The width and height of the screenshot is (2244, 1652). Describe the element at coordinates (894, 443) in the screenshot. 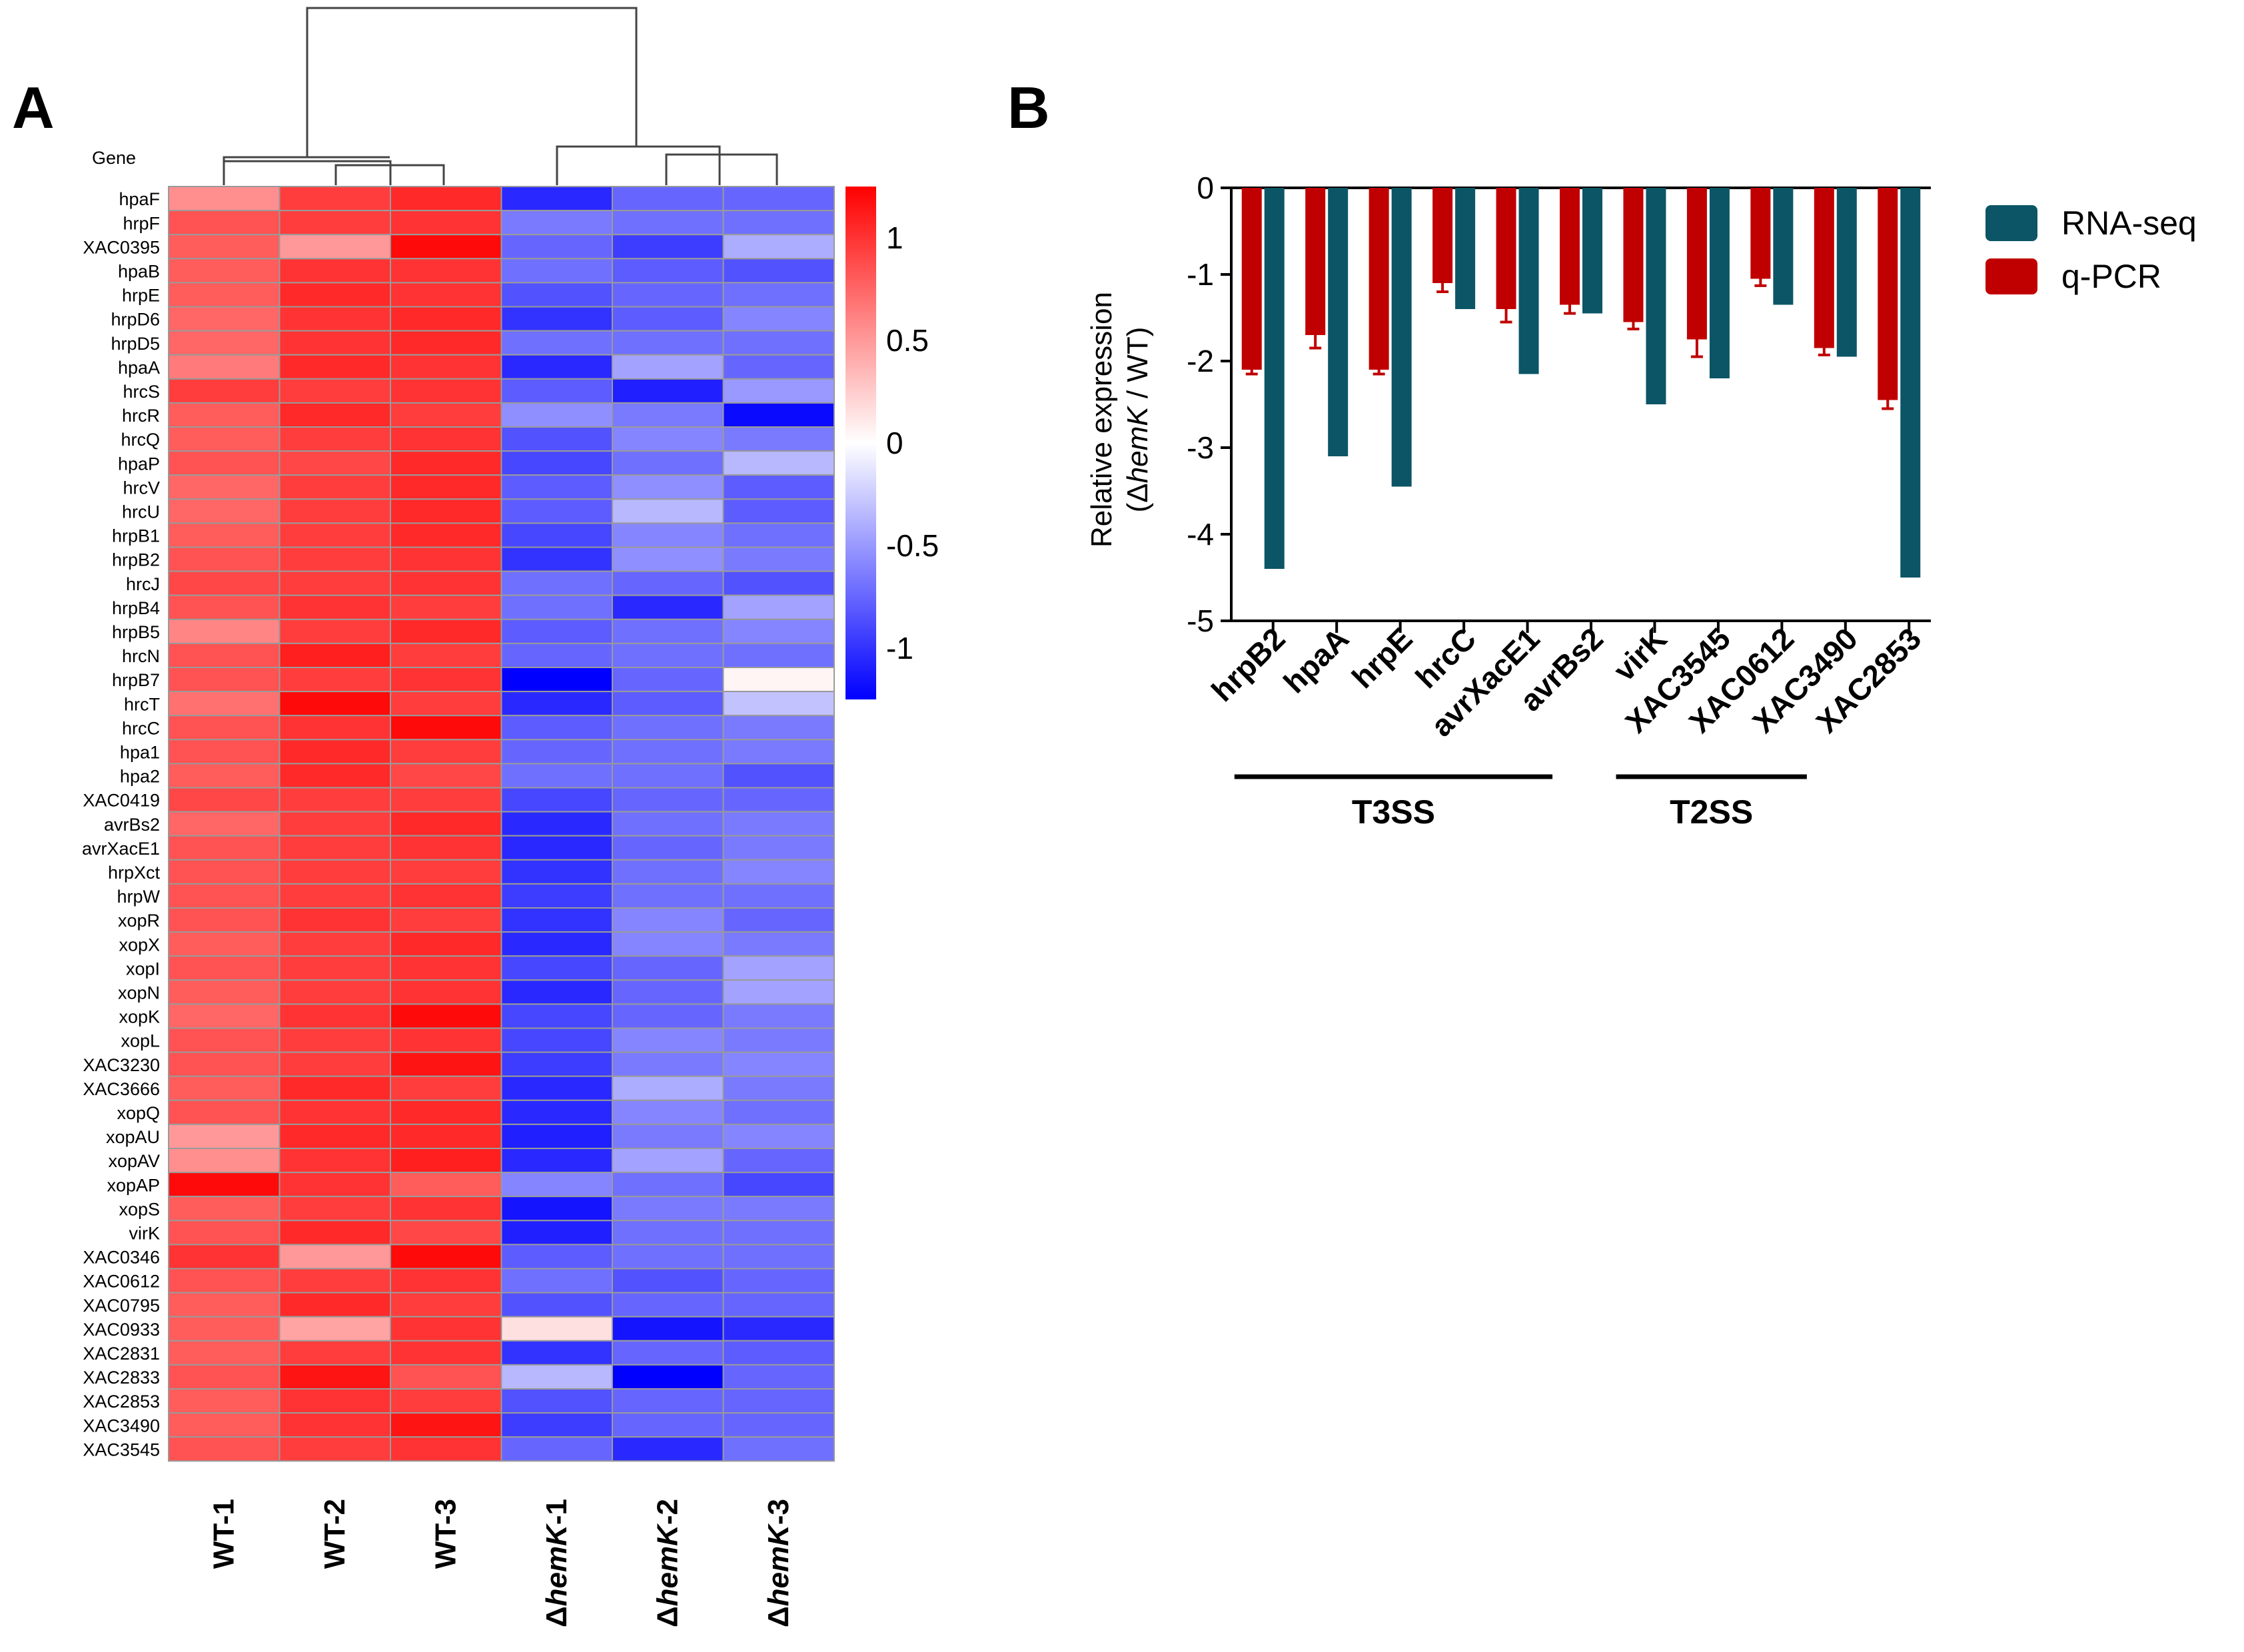

I see `color-scale-tick-label: 0` at that location.